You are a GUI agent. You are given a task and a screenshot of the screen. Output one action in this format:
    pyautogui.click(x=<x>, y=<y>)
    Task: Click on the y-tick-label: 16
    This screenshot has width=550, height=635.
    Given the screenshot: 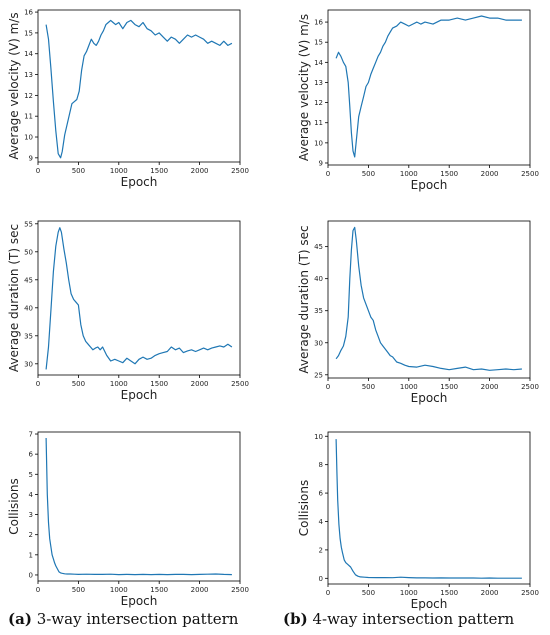 What is the action you would take?
    pyautogui.click(x=28, y=13)
    